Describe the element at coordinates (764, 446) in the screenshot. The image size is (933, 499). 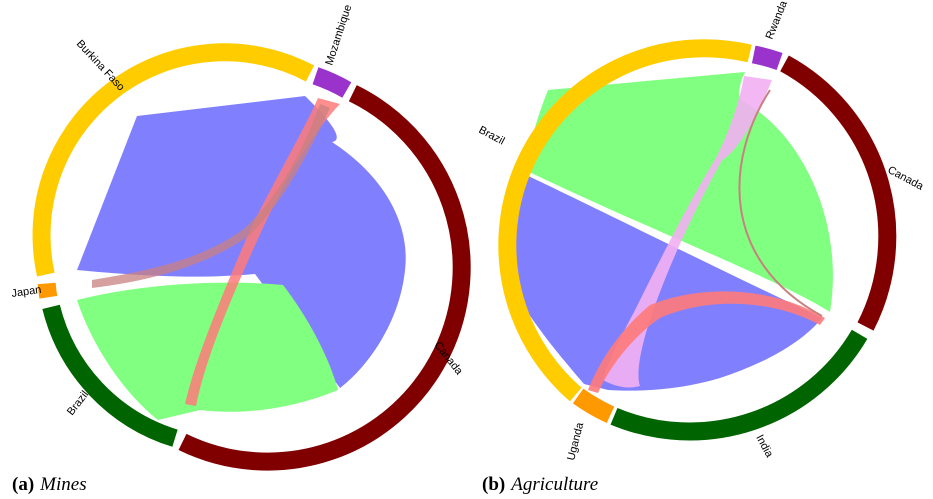
I see `segment-label-india: India` at that location.